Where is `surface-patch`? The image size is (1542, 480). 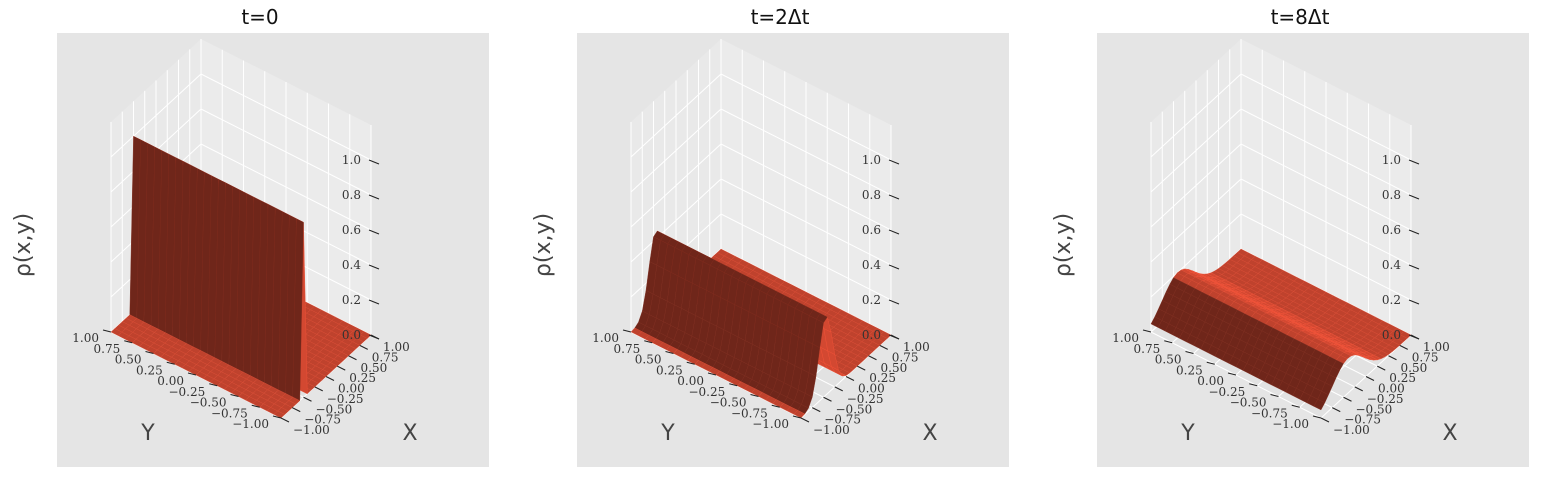
surface-patch is located at coordinates (1319, 404).